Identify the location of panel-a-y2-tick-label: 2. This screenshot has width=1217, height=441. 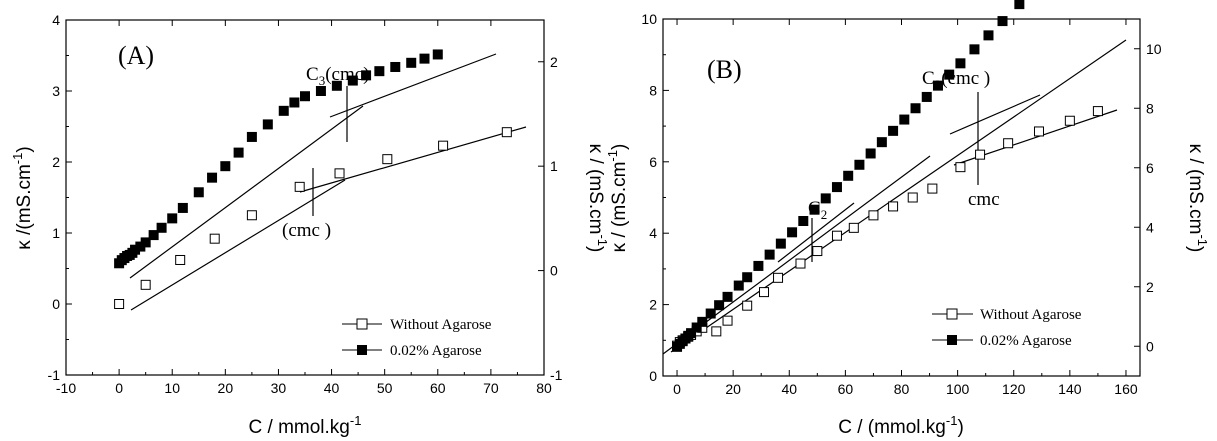
(554, 62).